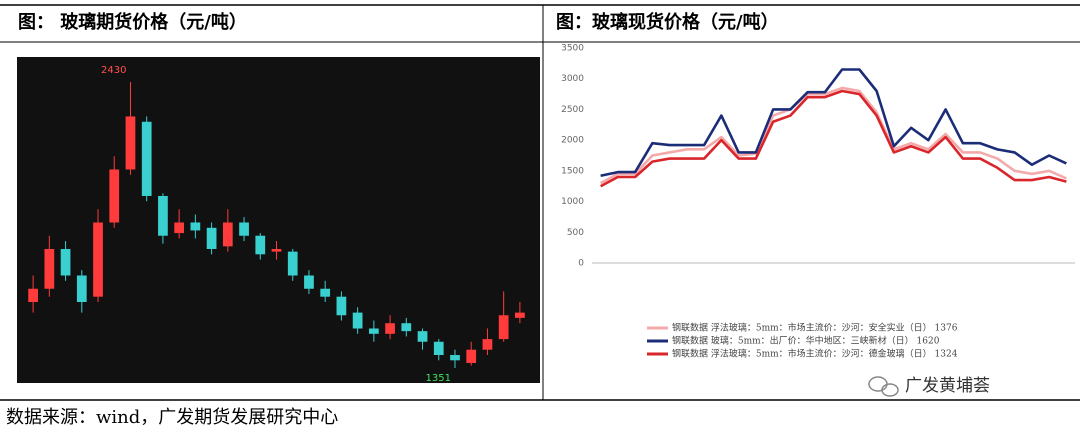 The width and height of the screenshot is (1080, 434). I want to click on y-tick-label: 1000, so click(572, 202).